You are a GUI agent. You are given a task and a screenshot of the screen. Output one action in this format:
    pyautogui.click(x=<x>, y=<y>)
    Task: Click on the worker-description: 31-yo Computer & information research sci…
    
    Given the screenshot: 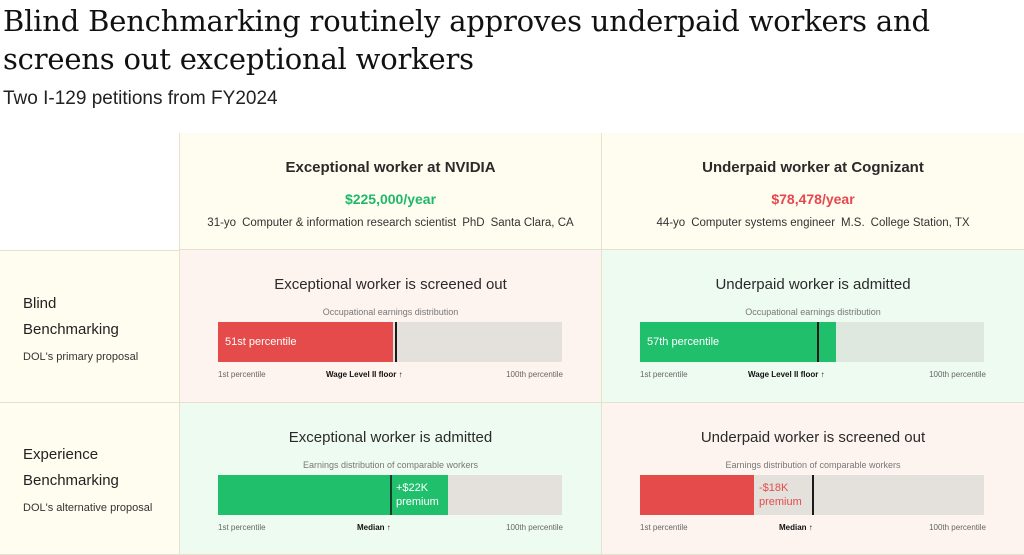 What is the action you would take?
    pyautogui.click(x=390, y=223)
    